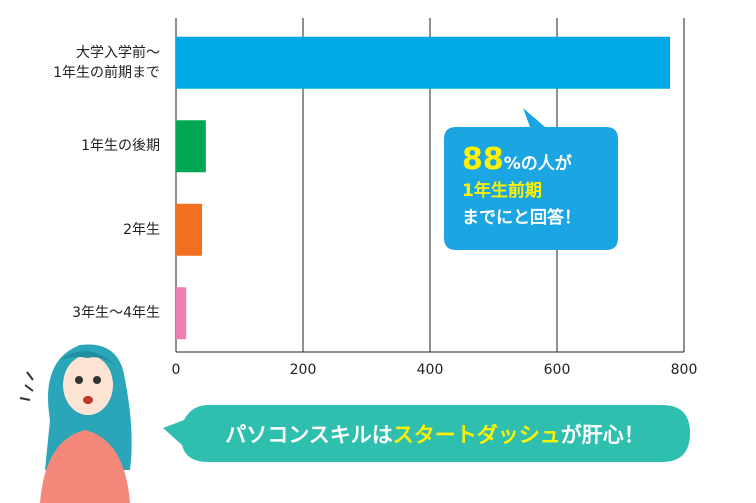  I want to click on callout-bubble, so click(531, 179).